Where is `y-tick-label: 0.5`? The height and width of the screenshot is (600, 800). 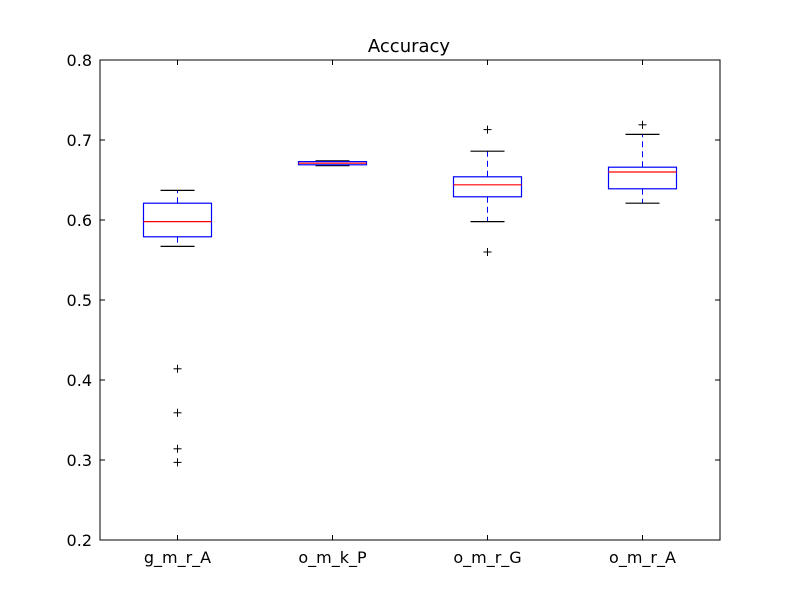
y-tick-label: 0.5 is located at coordinates (79, 300).